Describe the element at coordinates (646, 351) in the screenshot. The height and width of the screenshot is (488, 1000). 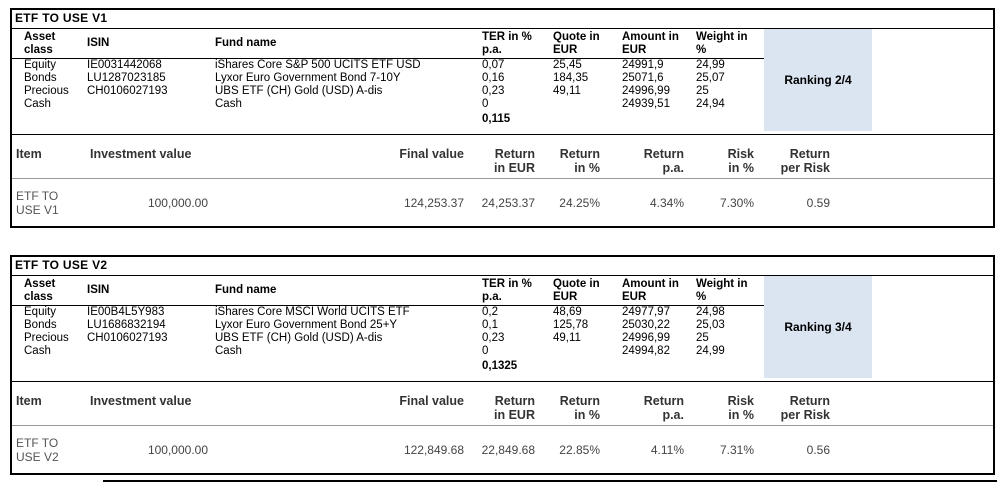
I see `amount-cell: 24994,82` at that location.